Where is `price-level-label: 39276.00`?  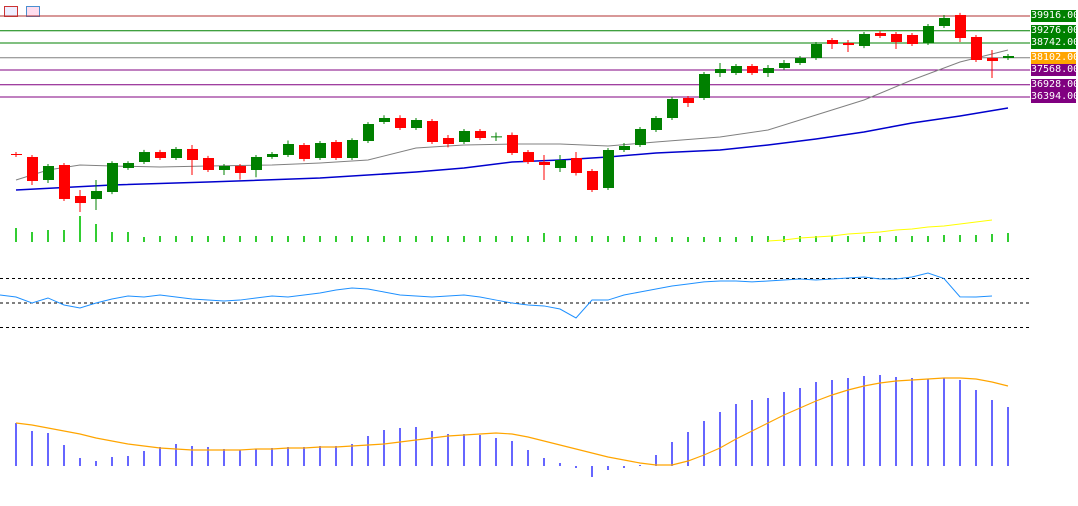
price-level-label: 39276.00 is located at coordinates (1054, 30).